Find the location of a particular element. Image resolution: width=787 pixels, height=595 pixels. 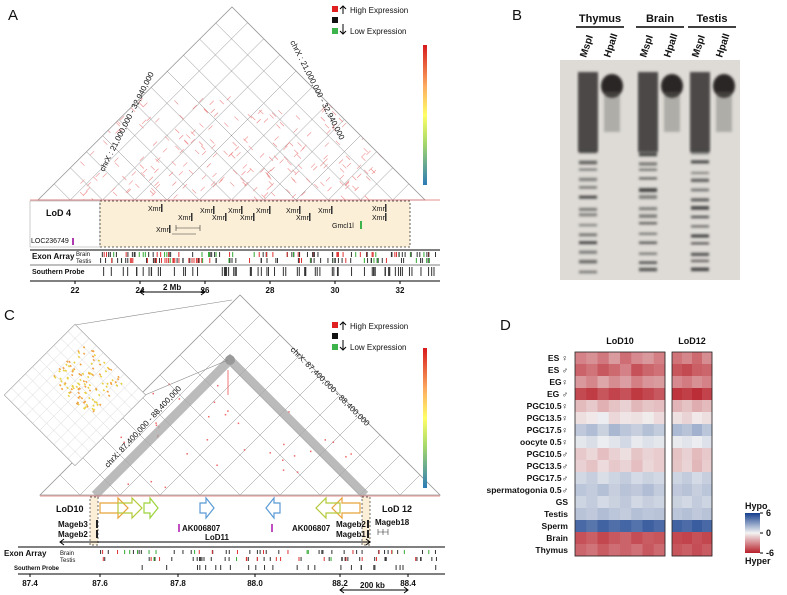

grid-line is located at coordinates (190, 444).